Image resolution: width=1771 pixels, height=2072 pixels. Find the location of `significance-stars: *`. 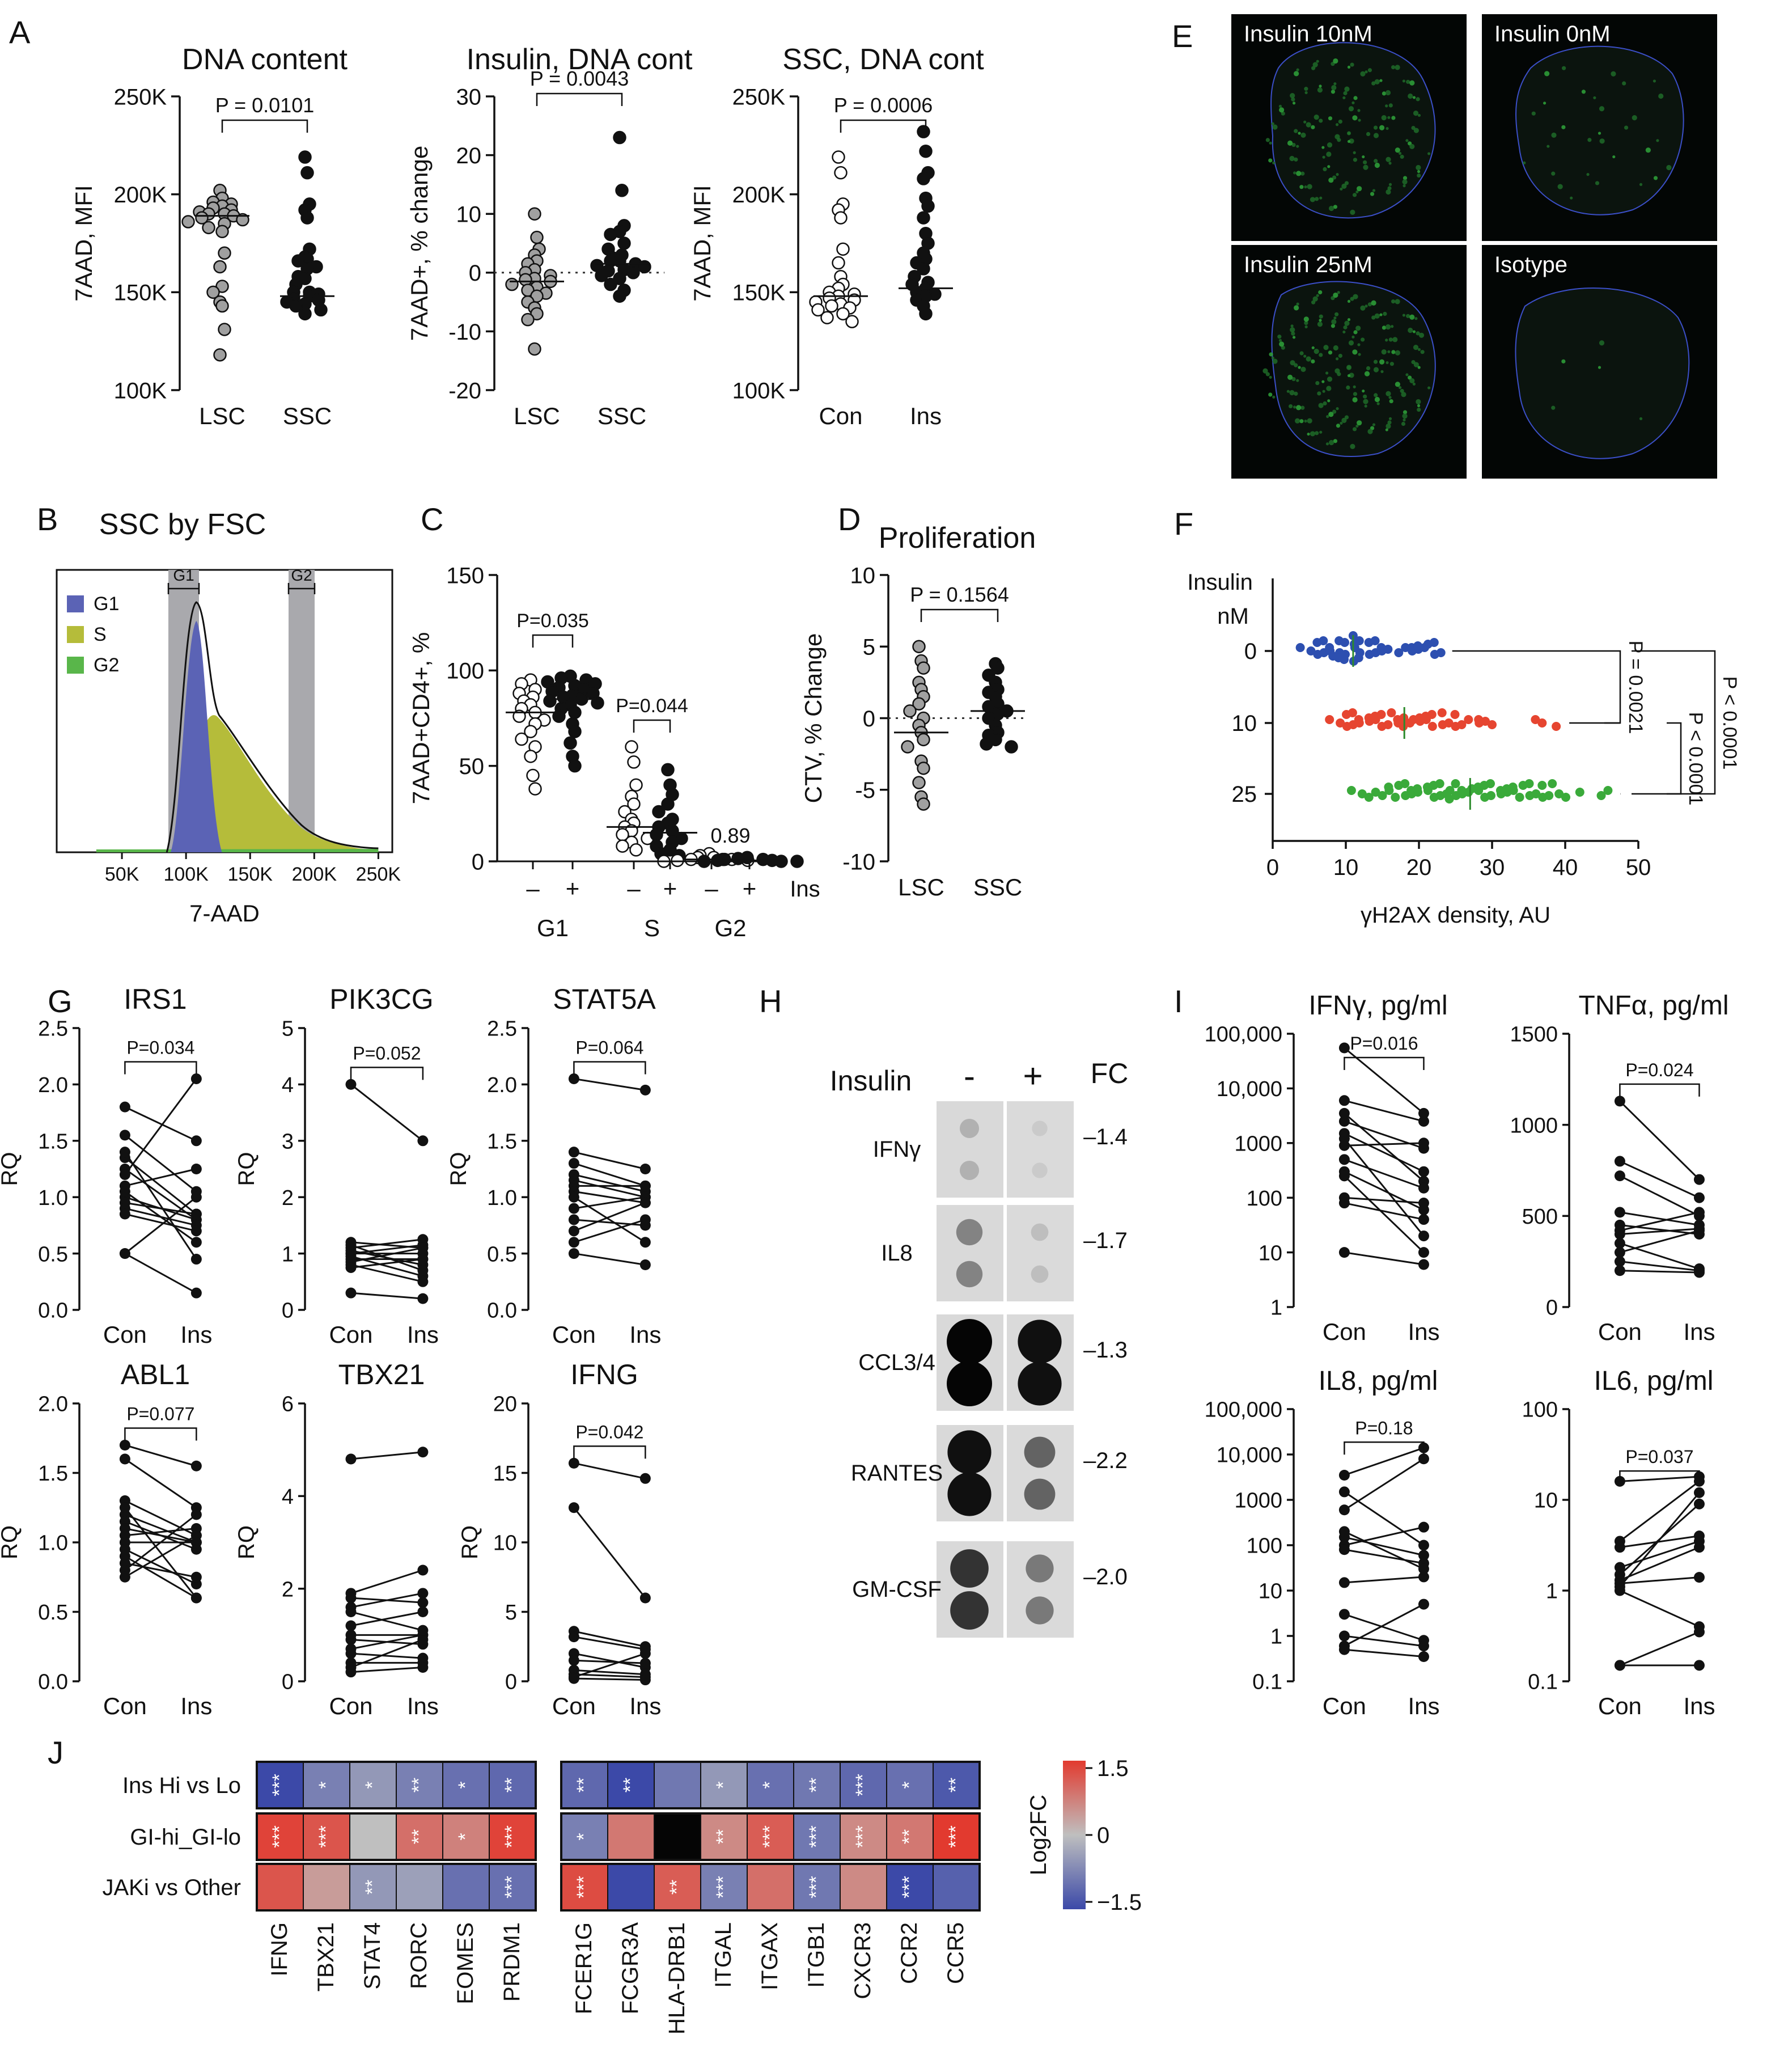

significance-stars: * is located at coordinates (326, 1785).